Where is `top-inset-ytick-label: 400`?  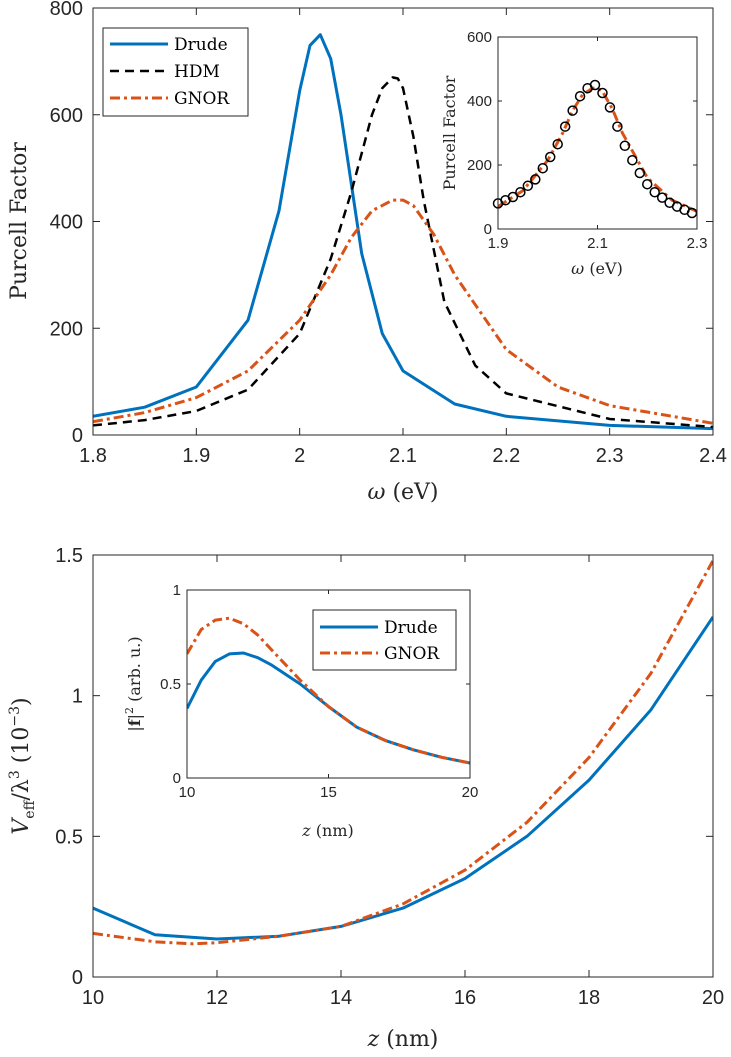 top-inset-ytick-label: 400 is located at coordinates (479, 101).